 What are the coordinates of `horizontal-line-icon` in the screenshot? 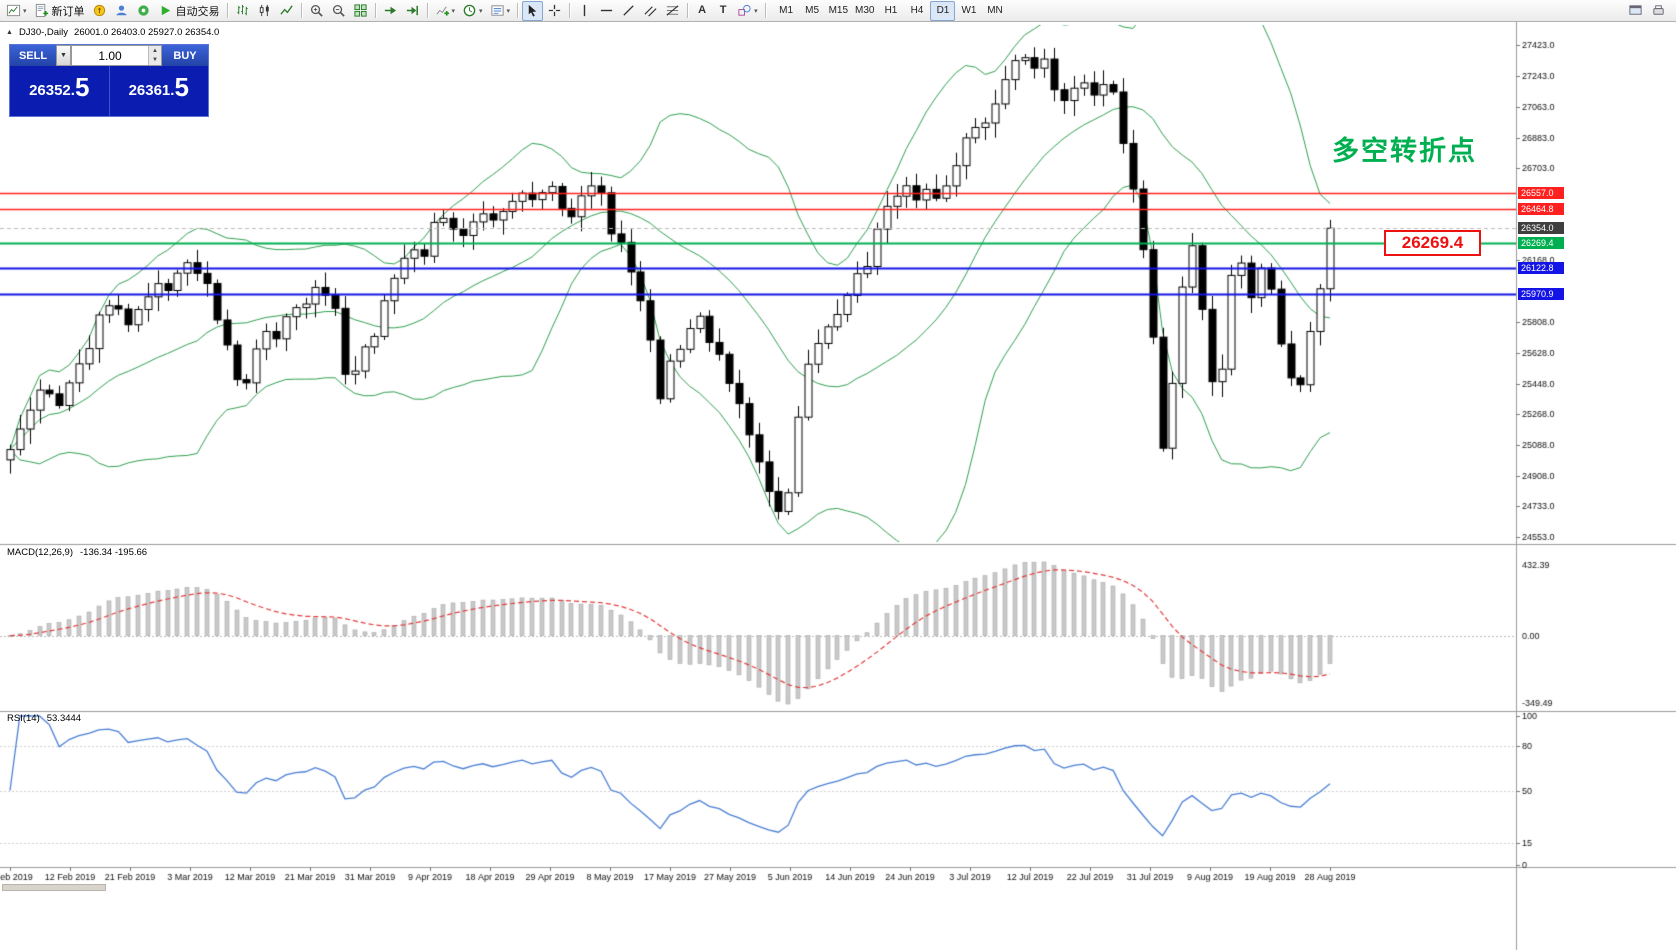 It's located at (606, 11).